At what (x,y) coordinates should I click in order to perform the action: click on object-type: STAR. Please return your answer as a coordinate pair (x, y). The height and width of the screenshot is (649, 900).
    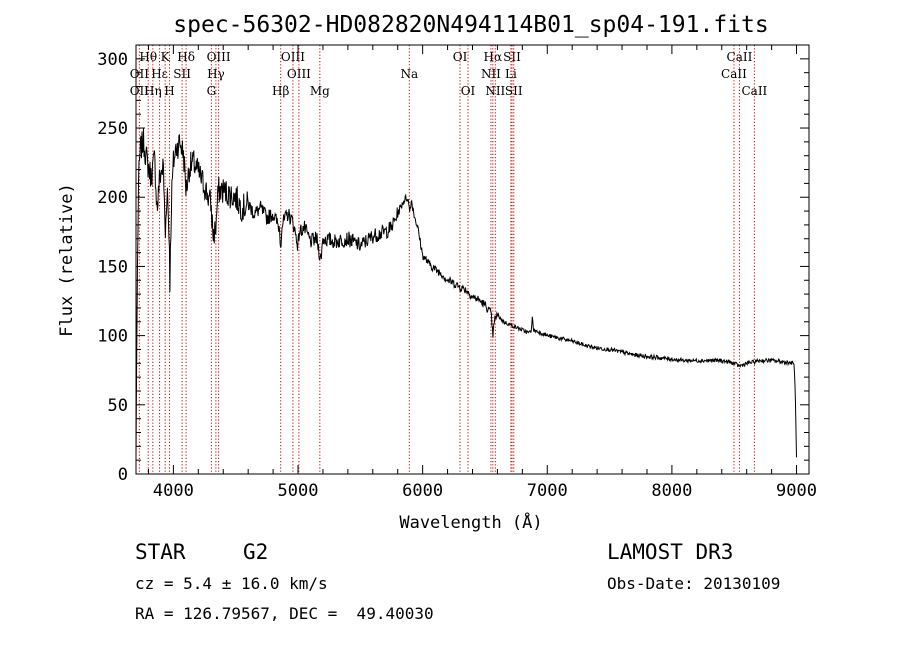
    Looking at the image, I should click on (160, 552).